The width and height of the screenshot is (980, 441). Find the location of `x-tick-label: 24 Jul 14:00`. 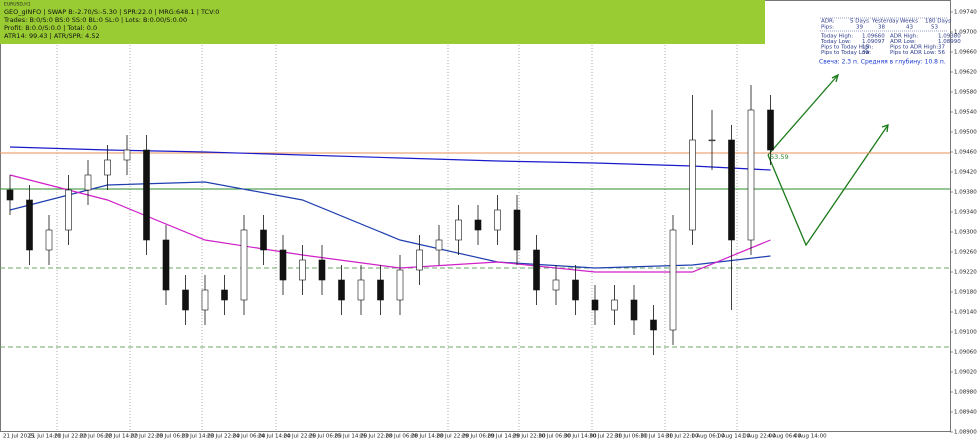

x-tick-label: 24 Jul 14:00 is located at coordinates (274, 437).